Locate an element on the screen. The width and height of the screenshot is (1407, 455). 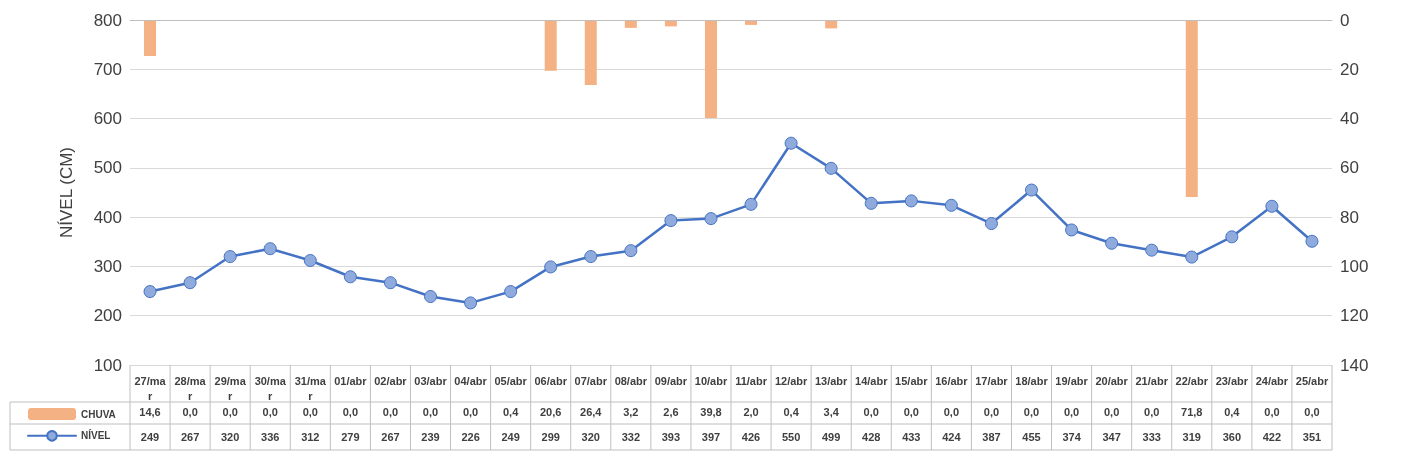
x-tick-label: 16/abr is located at coordinates (952, 380).